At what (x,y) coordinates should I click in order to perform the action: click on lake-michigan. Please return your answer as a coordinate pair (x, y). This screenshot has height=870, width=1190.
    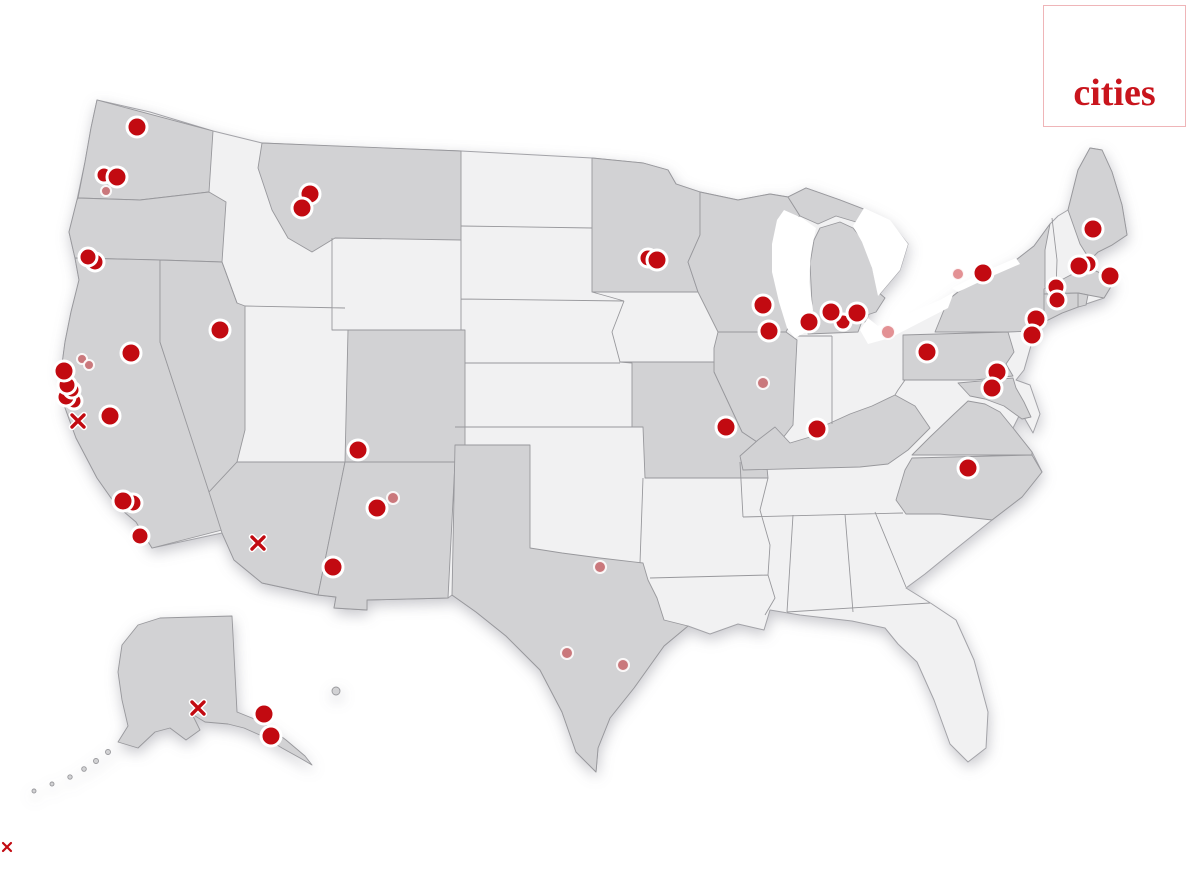
    Looking at the image, I should click on (794, 274).